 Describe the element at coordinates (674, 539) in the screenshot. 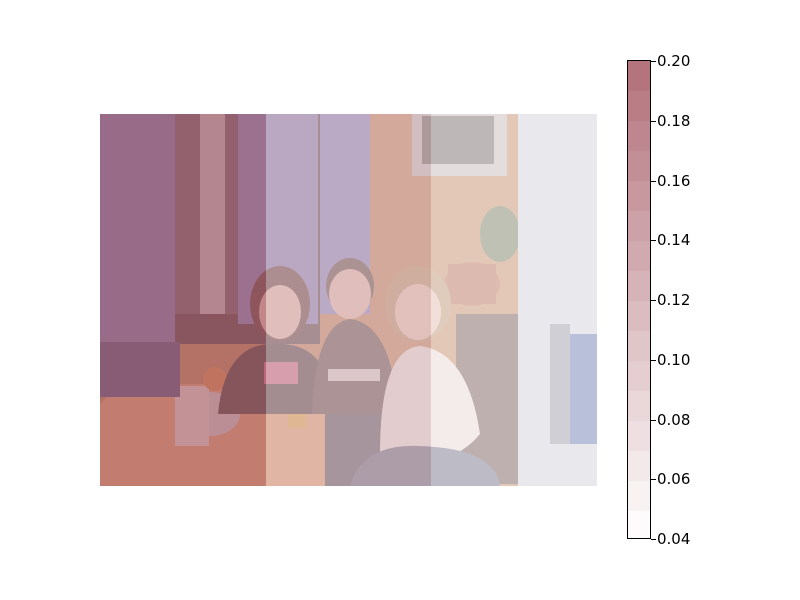

I see `colorbar-tick-label: 0.04` at that location.